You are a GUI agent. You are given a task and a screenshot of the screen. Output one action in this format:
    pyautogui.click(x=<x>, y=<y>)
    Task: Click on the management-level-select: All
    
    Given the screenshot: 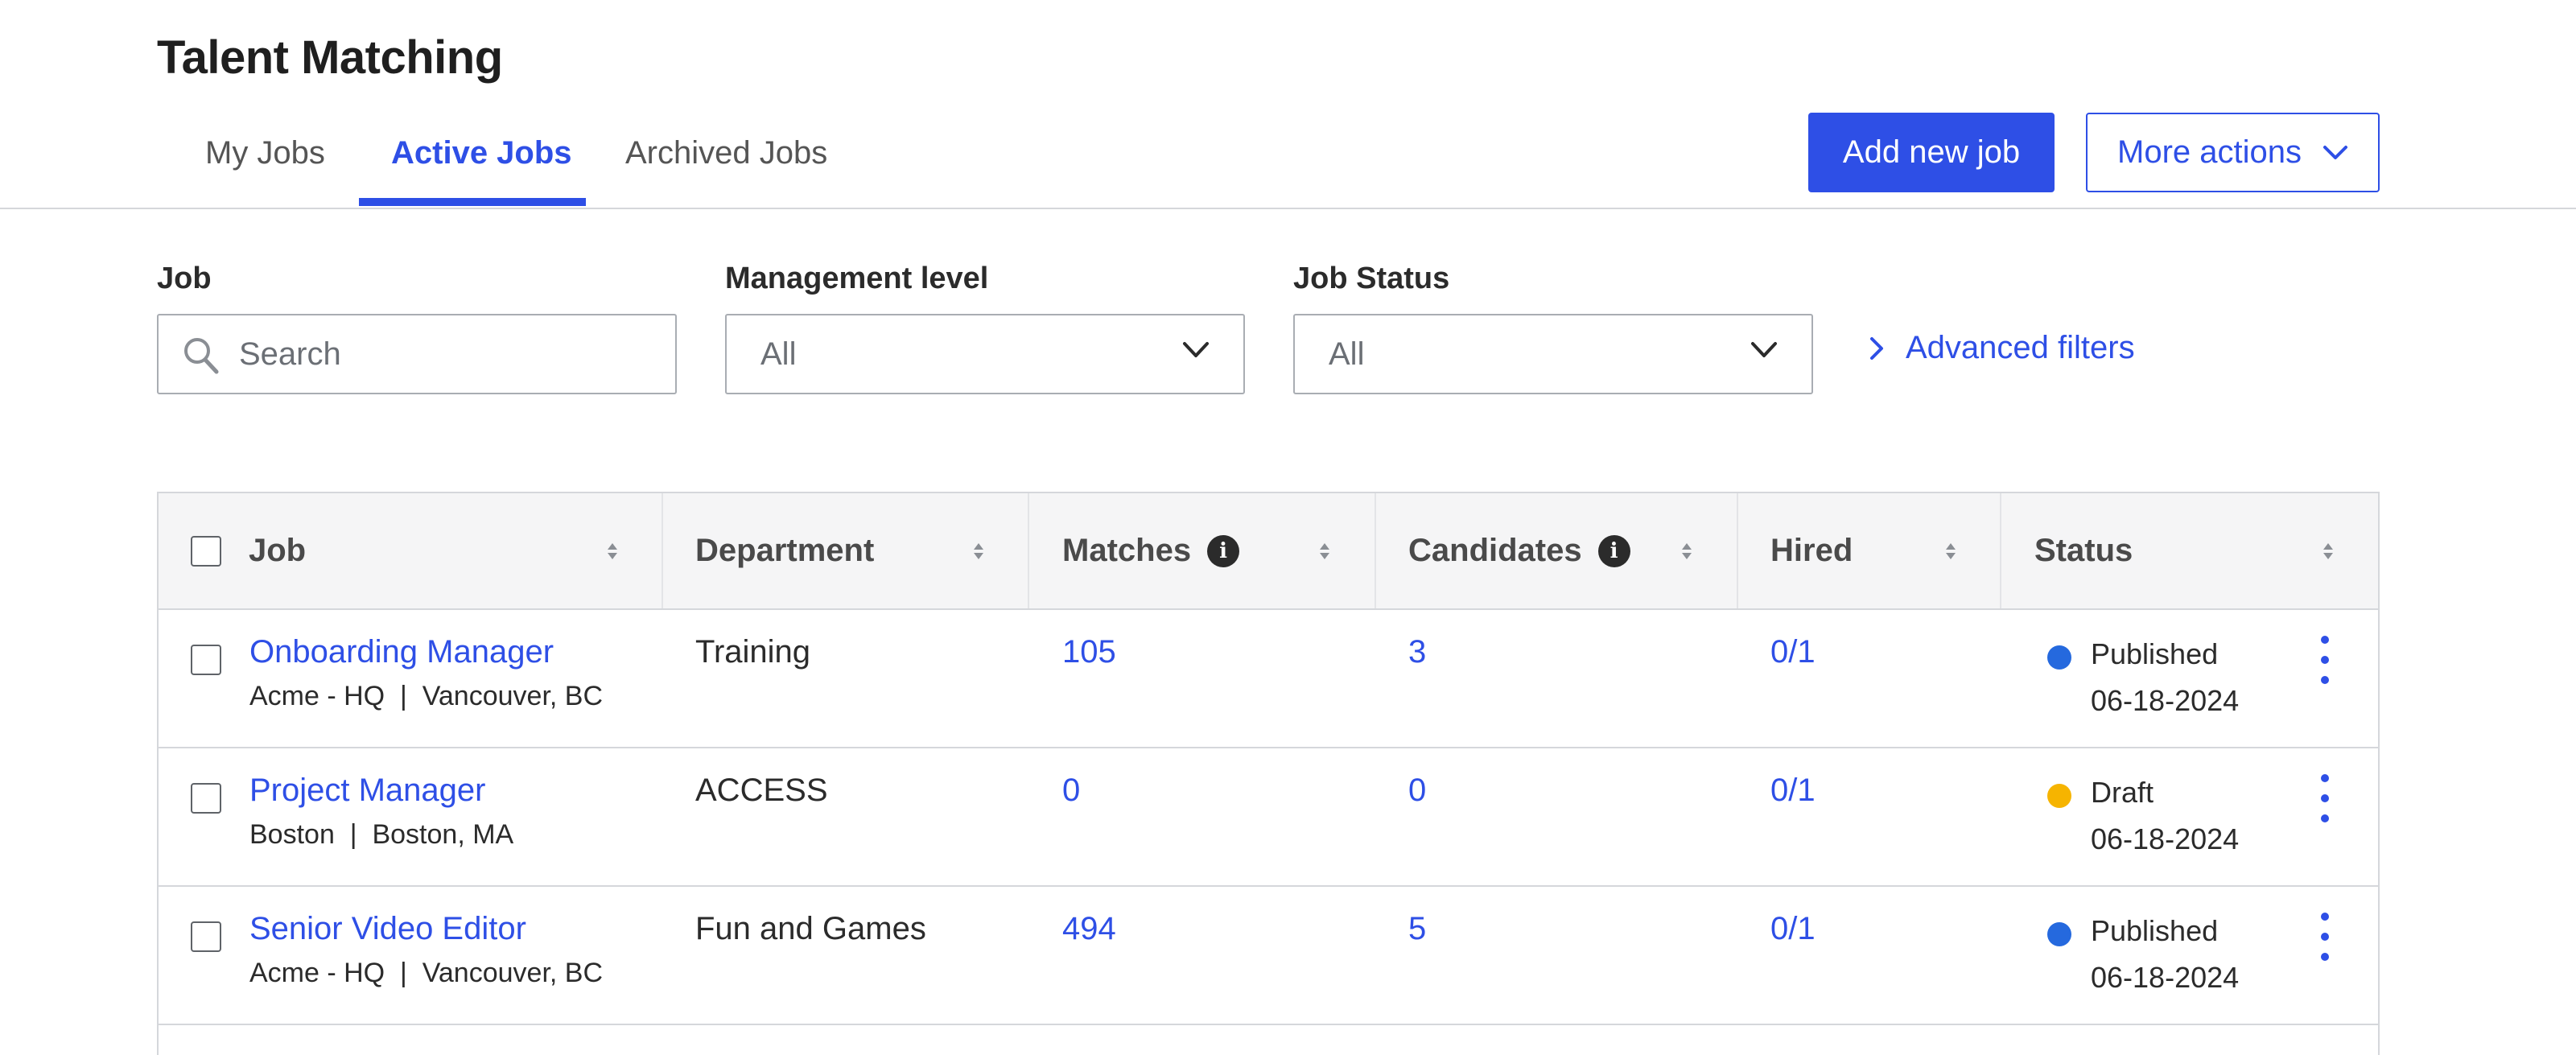 What is the action you would take?
    pyautogui.click(x=985, y=354)
    